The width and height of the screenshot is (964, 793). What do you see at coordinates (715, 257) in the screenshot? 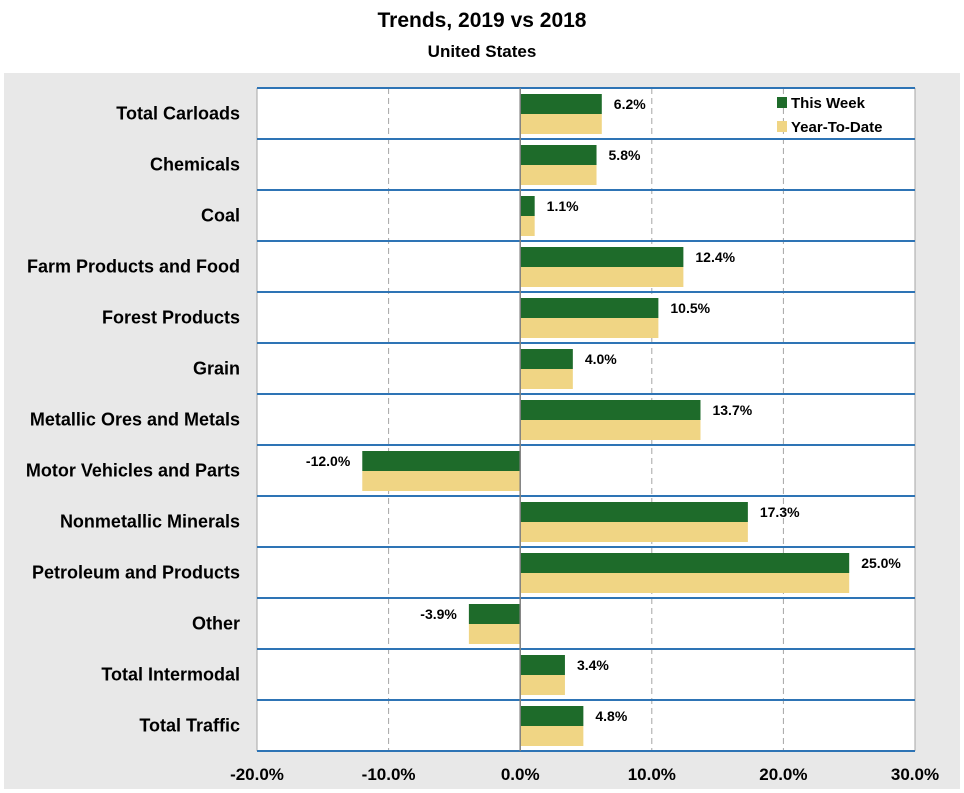
I see `data-label: 12.4%` at bounding box center [715, 257].